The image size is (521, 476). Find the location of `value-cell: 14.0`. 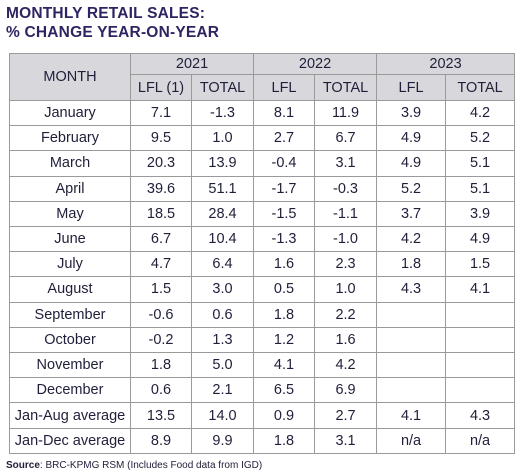

value-cell: 14.0 is located at coordinates (222, 415).